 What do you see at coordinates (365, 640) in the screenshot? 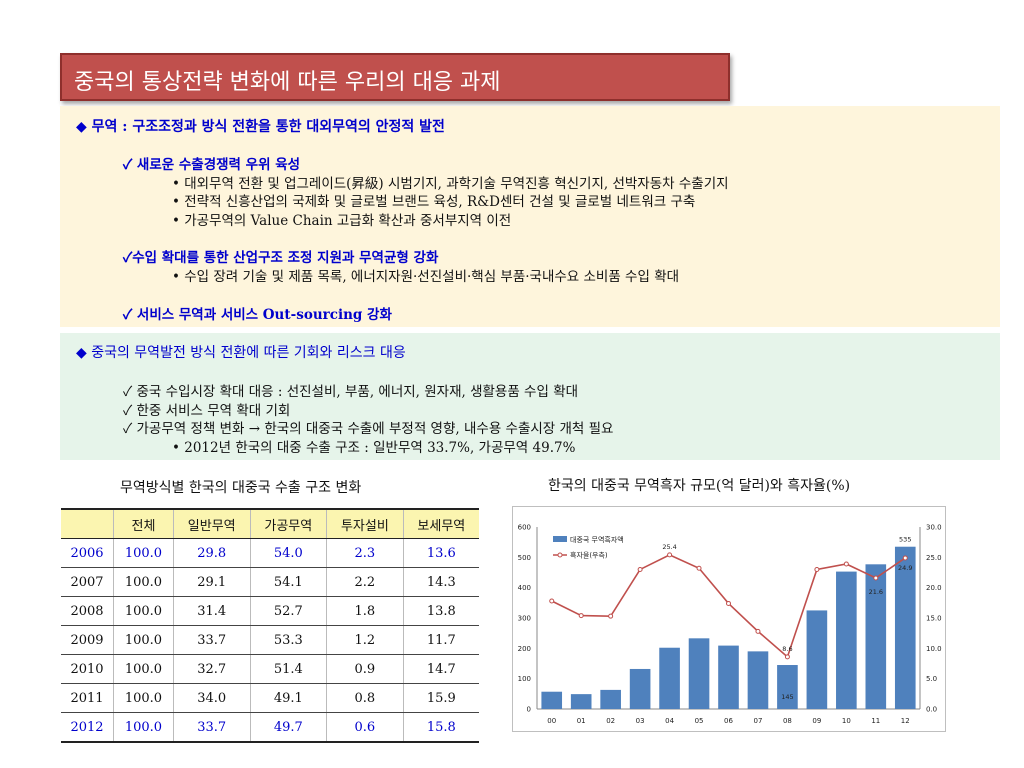
I see `table-cell: 1.2` at bounding box center [365, 640].